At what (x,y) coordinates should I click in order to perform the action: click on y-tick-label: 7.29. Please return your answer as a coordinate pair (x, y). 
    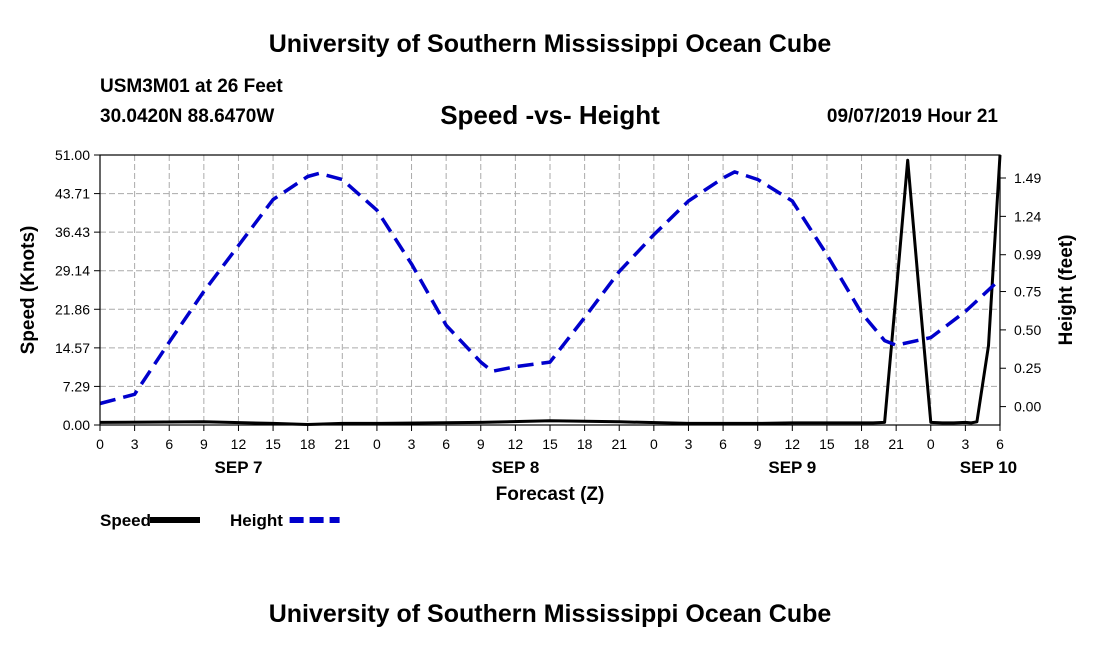
    Looking at the image, I should click on (76, 386).